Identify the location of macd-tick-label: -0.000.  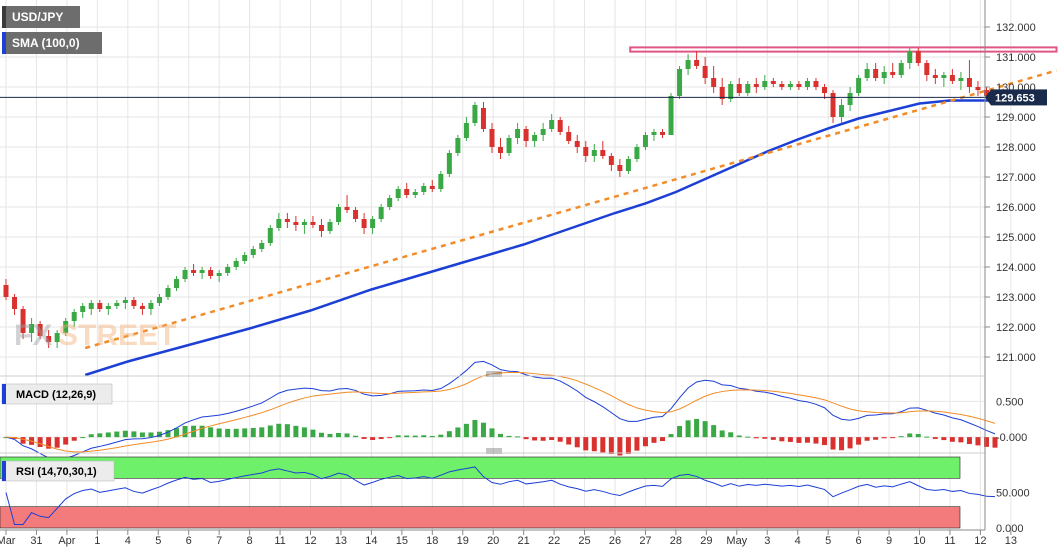
(1011, 438).